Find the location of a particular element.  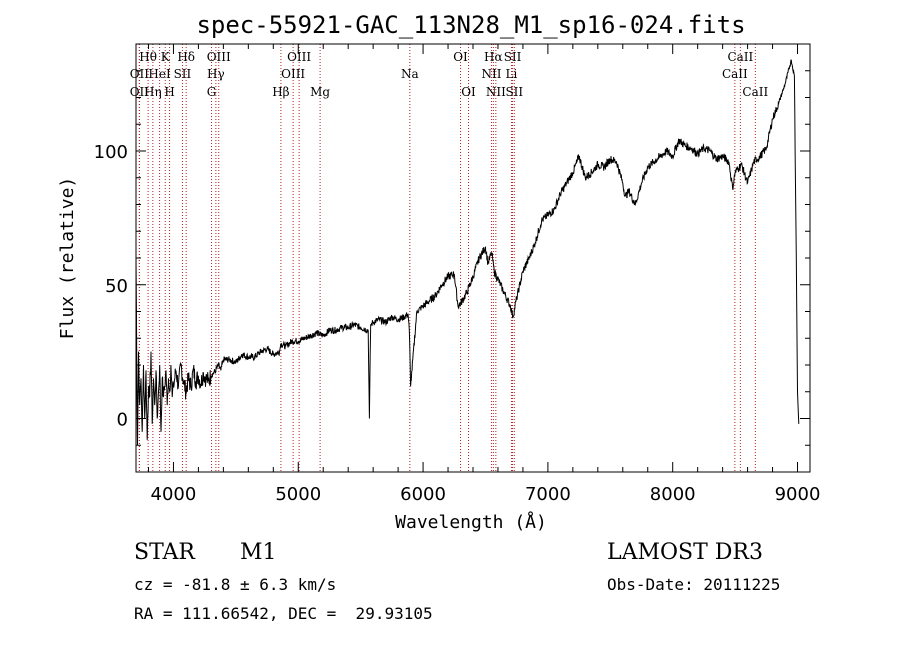

emission-line-label-16: Na is located at coordinates (410, 74).